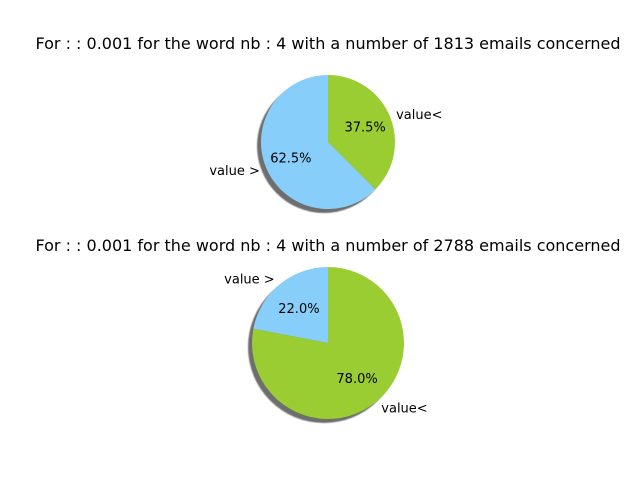 This screenshot has height=480, width=640. What do you see at coordinates (234, 171) in the screenshot?
I see `pie-1-label-value-gt: value >` at bounding box center [234, 171].